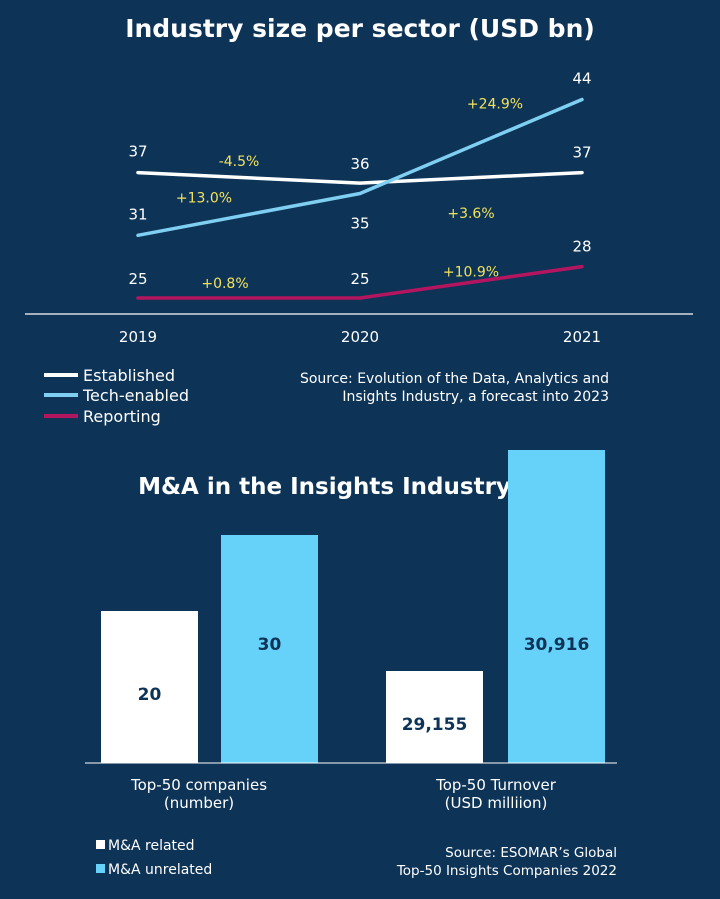 The height and width of the screenshot is (899, 720). I want to click on change-label: +13.0%, so click(204, 198).